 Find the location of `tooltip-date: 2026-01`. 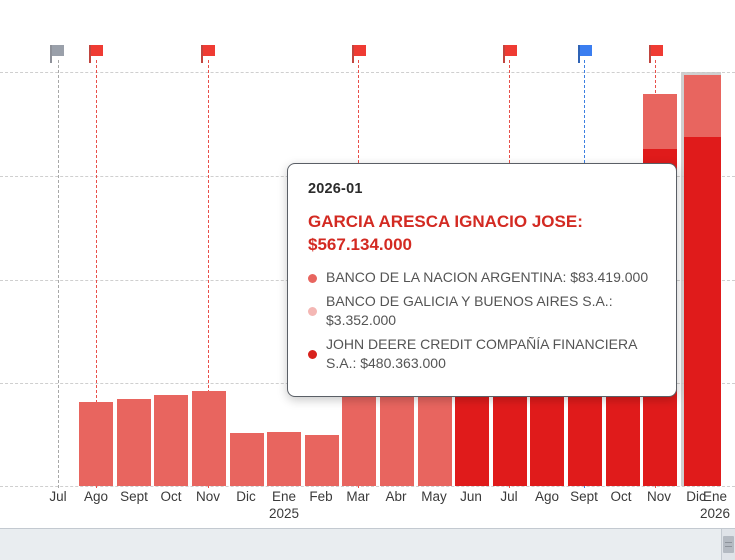

tooltip-date: 2026-01 is located at coordinates (335, 189).